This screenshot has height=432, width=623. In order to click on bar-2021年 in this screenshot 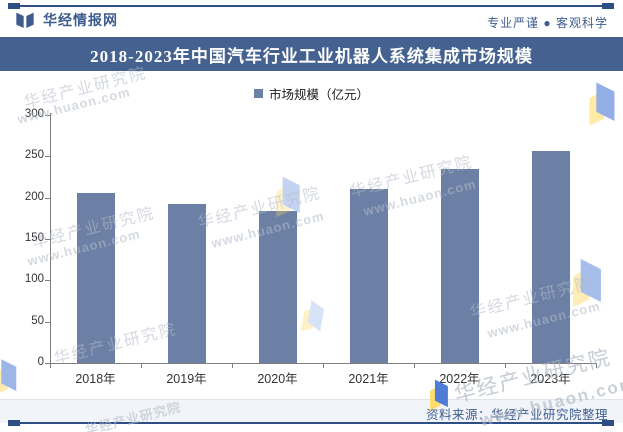, I will do `click(368, 275)`.